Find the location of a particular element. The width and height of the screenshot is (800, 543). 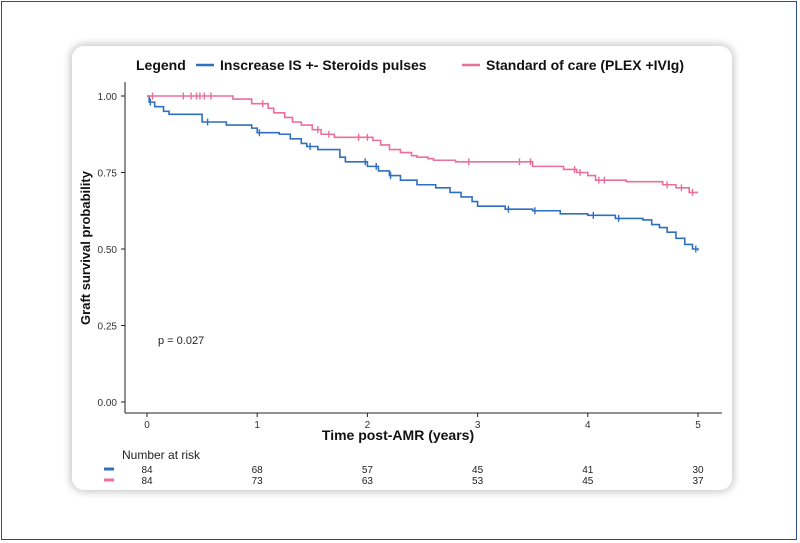

x-tick-label: 4 is located at coordinates (588, 425).